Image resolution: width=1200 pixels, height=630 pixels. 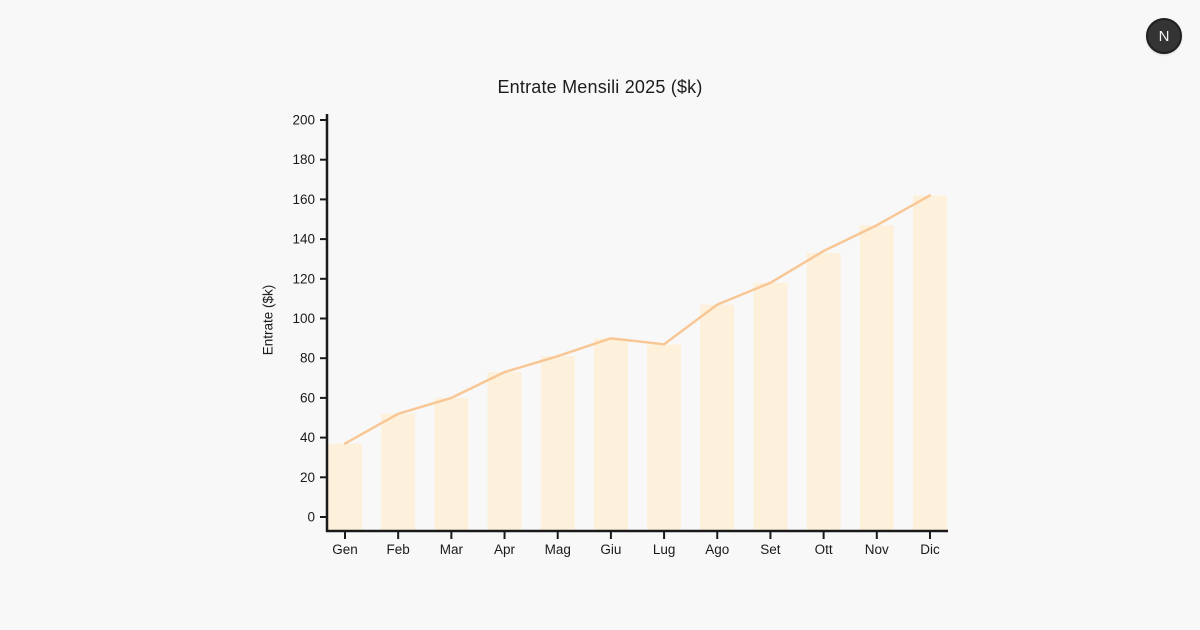 I want to click on y-tick-label: 40, so click(x=307, y=437).